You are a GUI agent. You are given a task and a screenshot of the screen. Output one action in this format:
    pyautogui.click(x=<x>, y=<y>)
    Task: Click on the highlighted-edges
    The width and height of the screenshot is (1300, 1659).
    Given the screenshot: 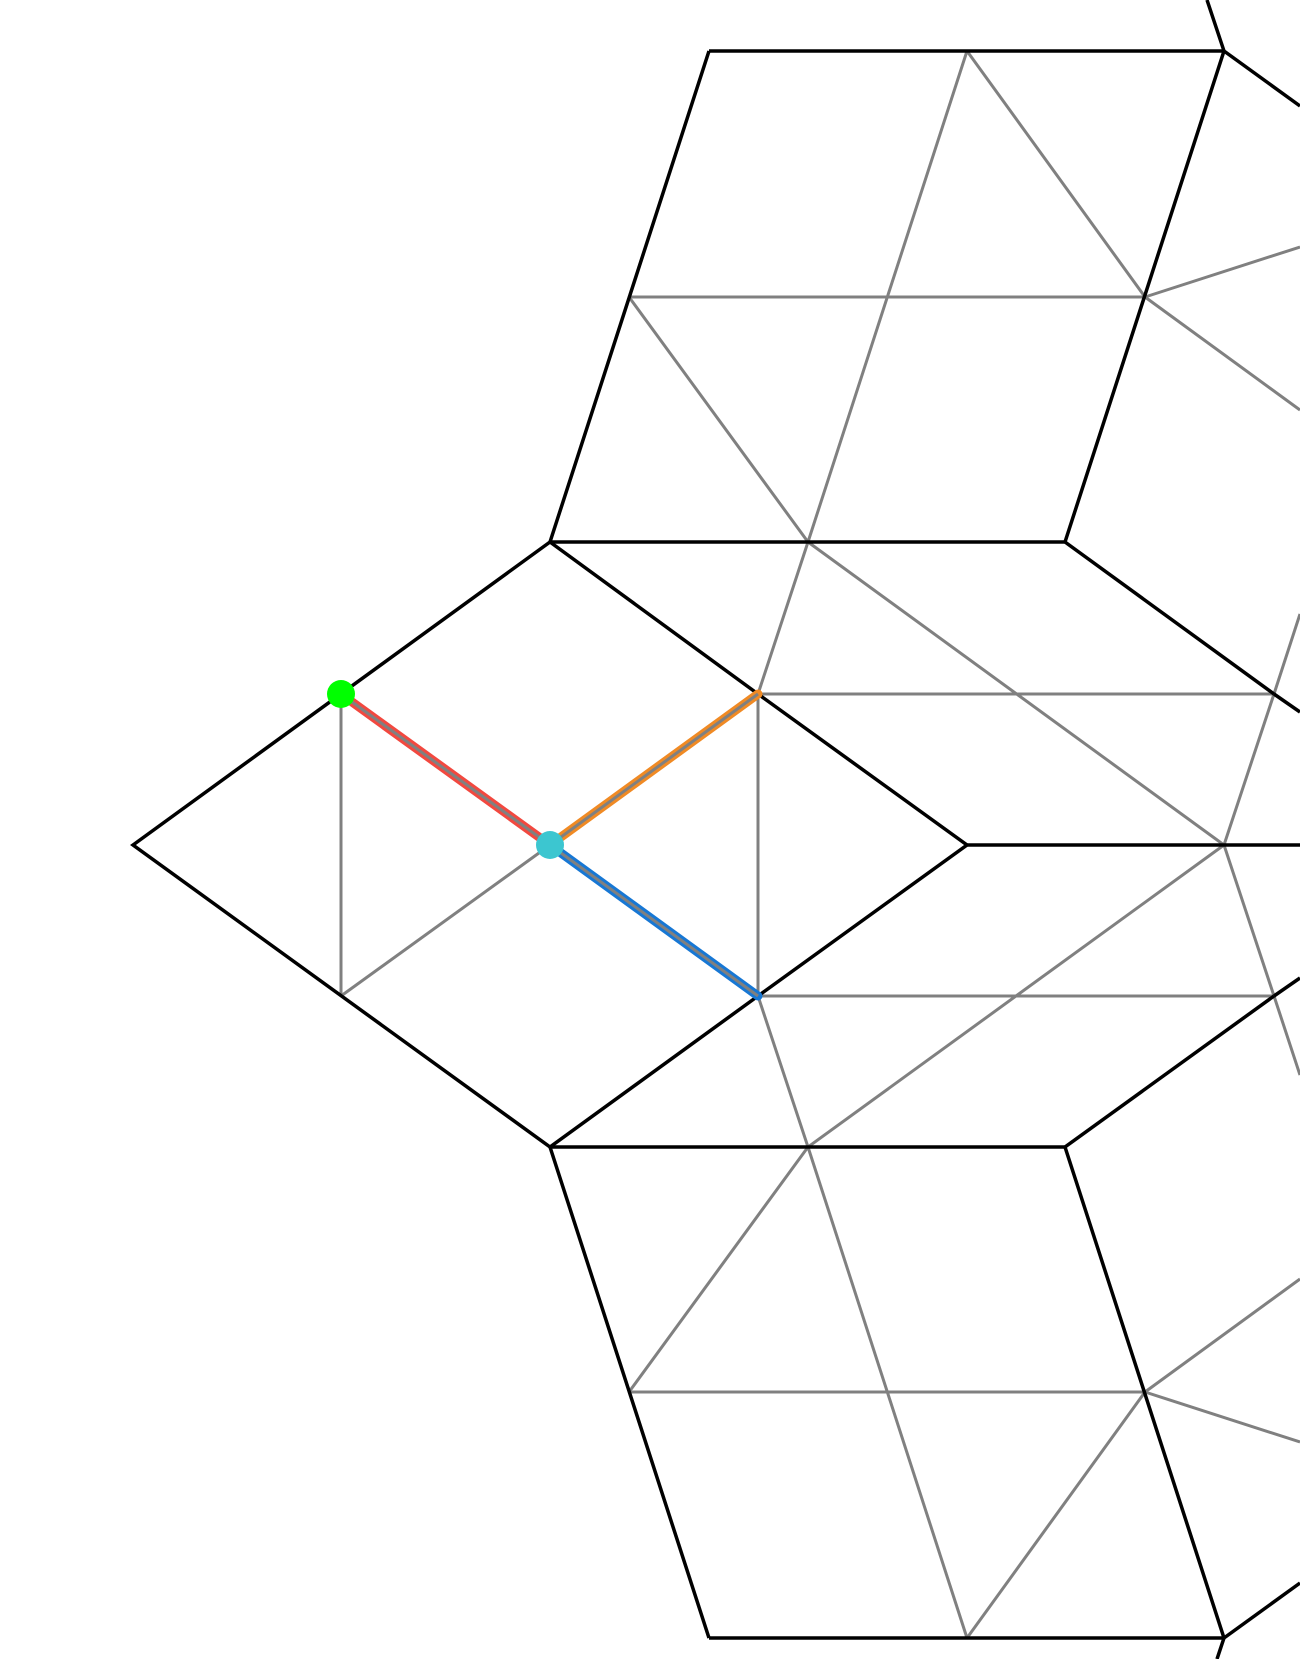 What is the action you would take?
    pyautogui.click(x=549, y=845)
    